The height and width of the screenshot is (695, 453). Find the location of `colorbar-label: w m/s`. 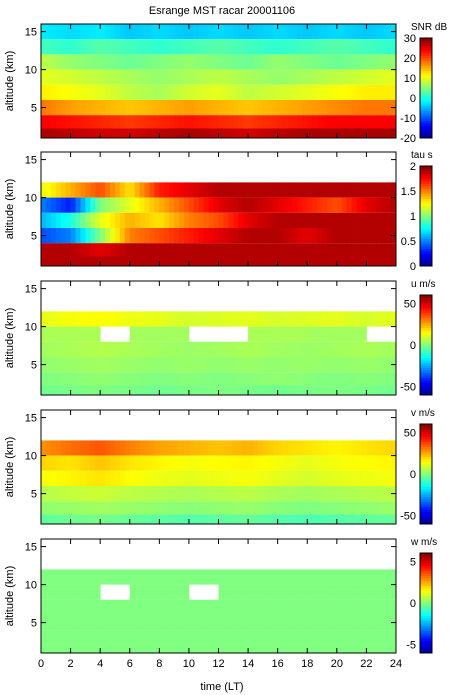

colorbar-label: w m/s is located at coordinates (423, 542).